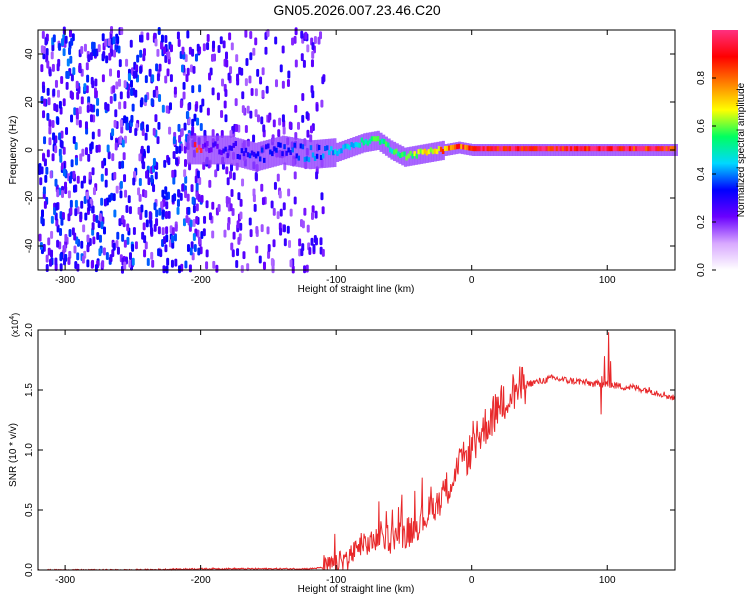  What do you see at coordinates (12, 318) in the screenshot?
I see `snr-multiplier-exp: 4` at bounding box center [12, 318].